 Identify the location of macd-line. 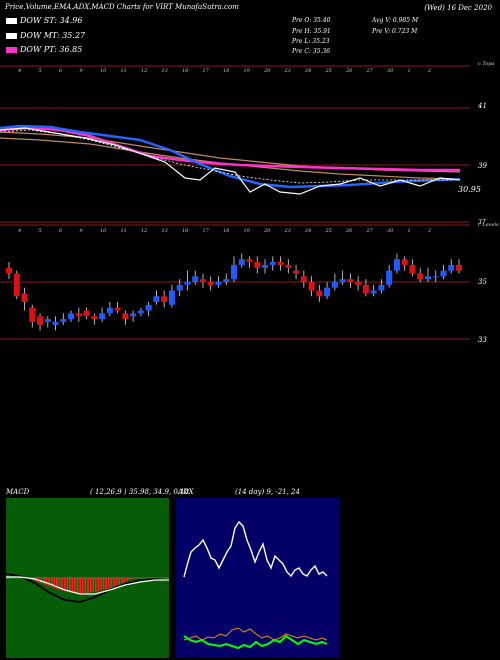
(87, 588).